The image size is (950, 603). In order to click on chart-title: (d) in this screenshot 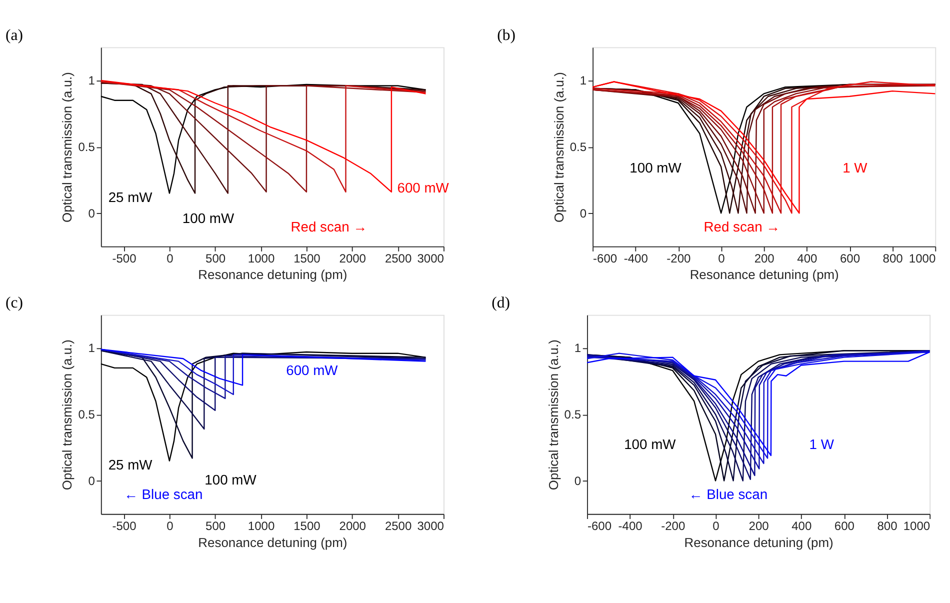, I will do `click(501, 303)`.